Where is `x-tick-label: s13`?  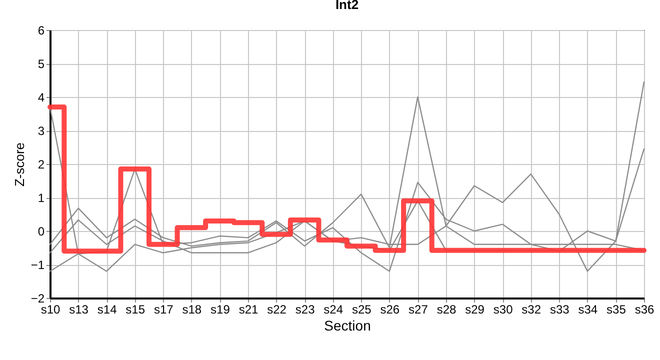
x-tick-label: s13 is located at coordinates (79, 309).